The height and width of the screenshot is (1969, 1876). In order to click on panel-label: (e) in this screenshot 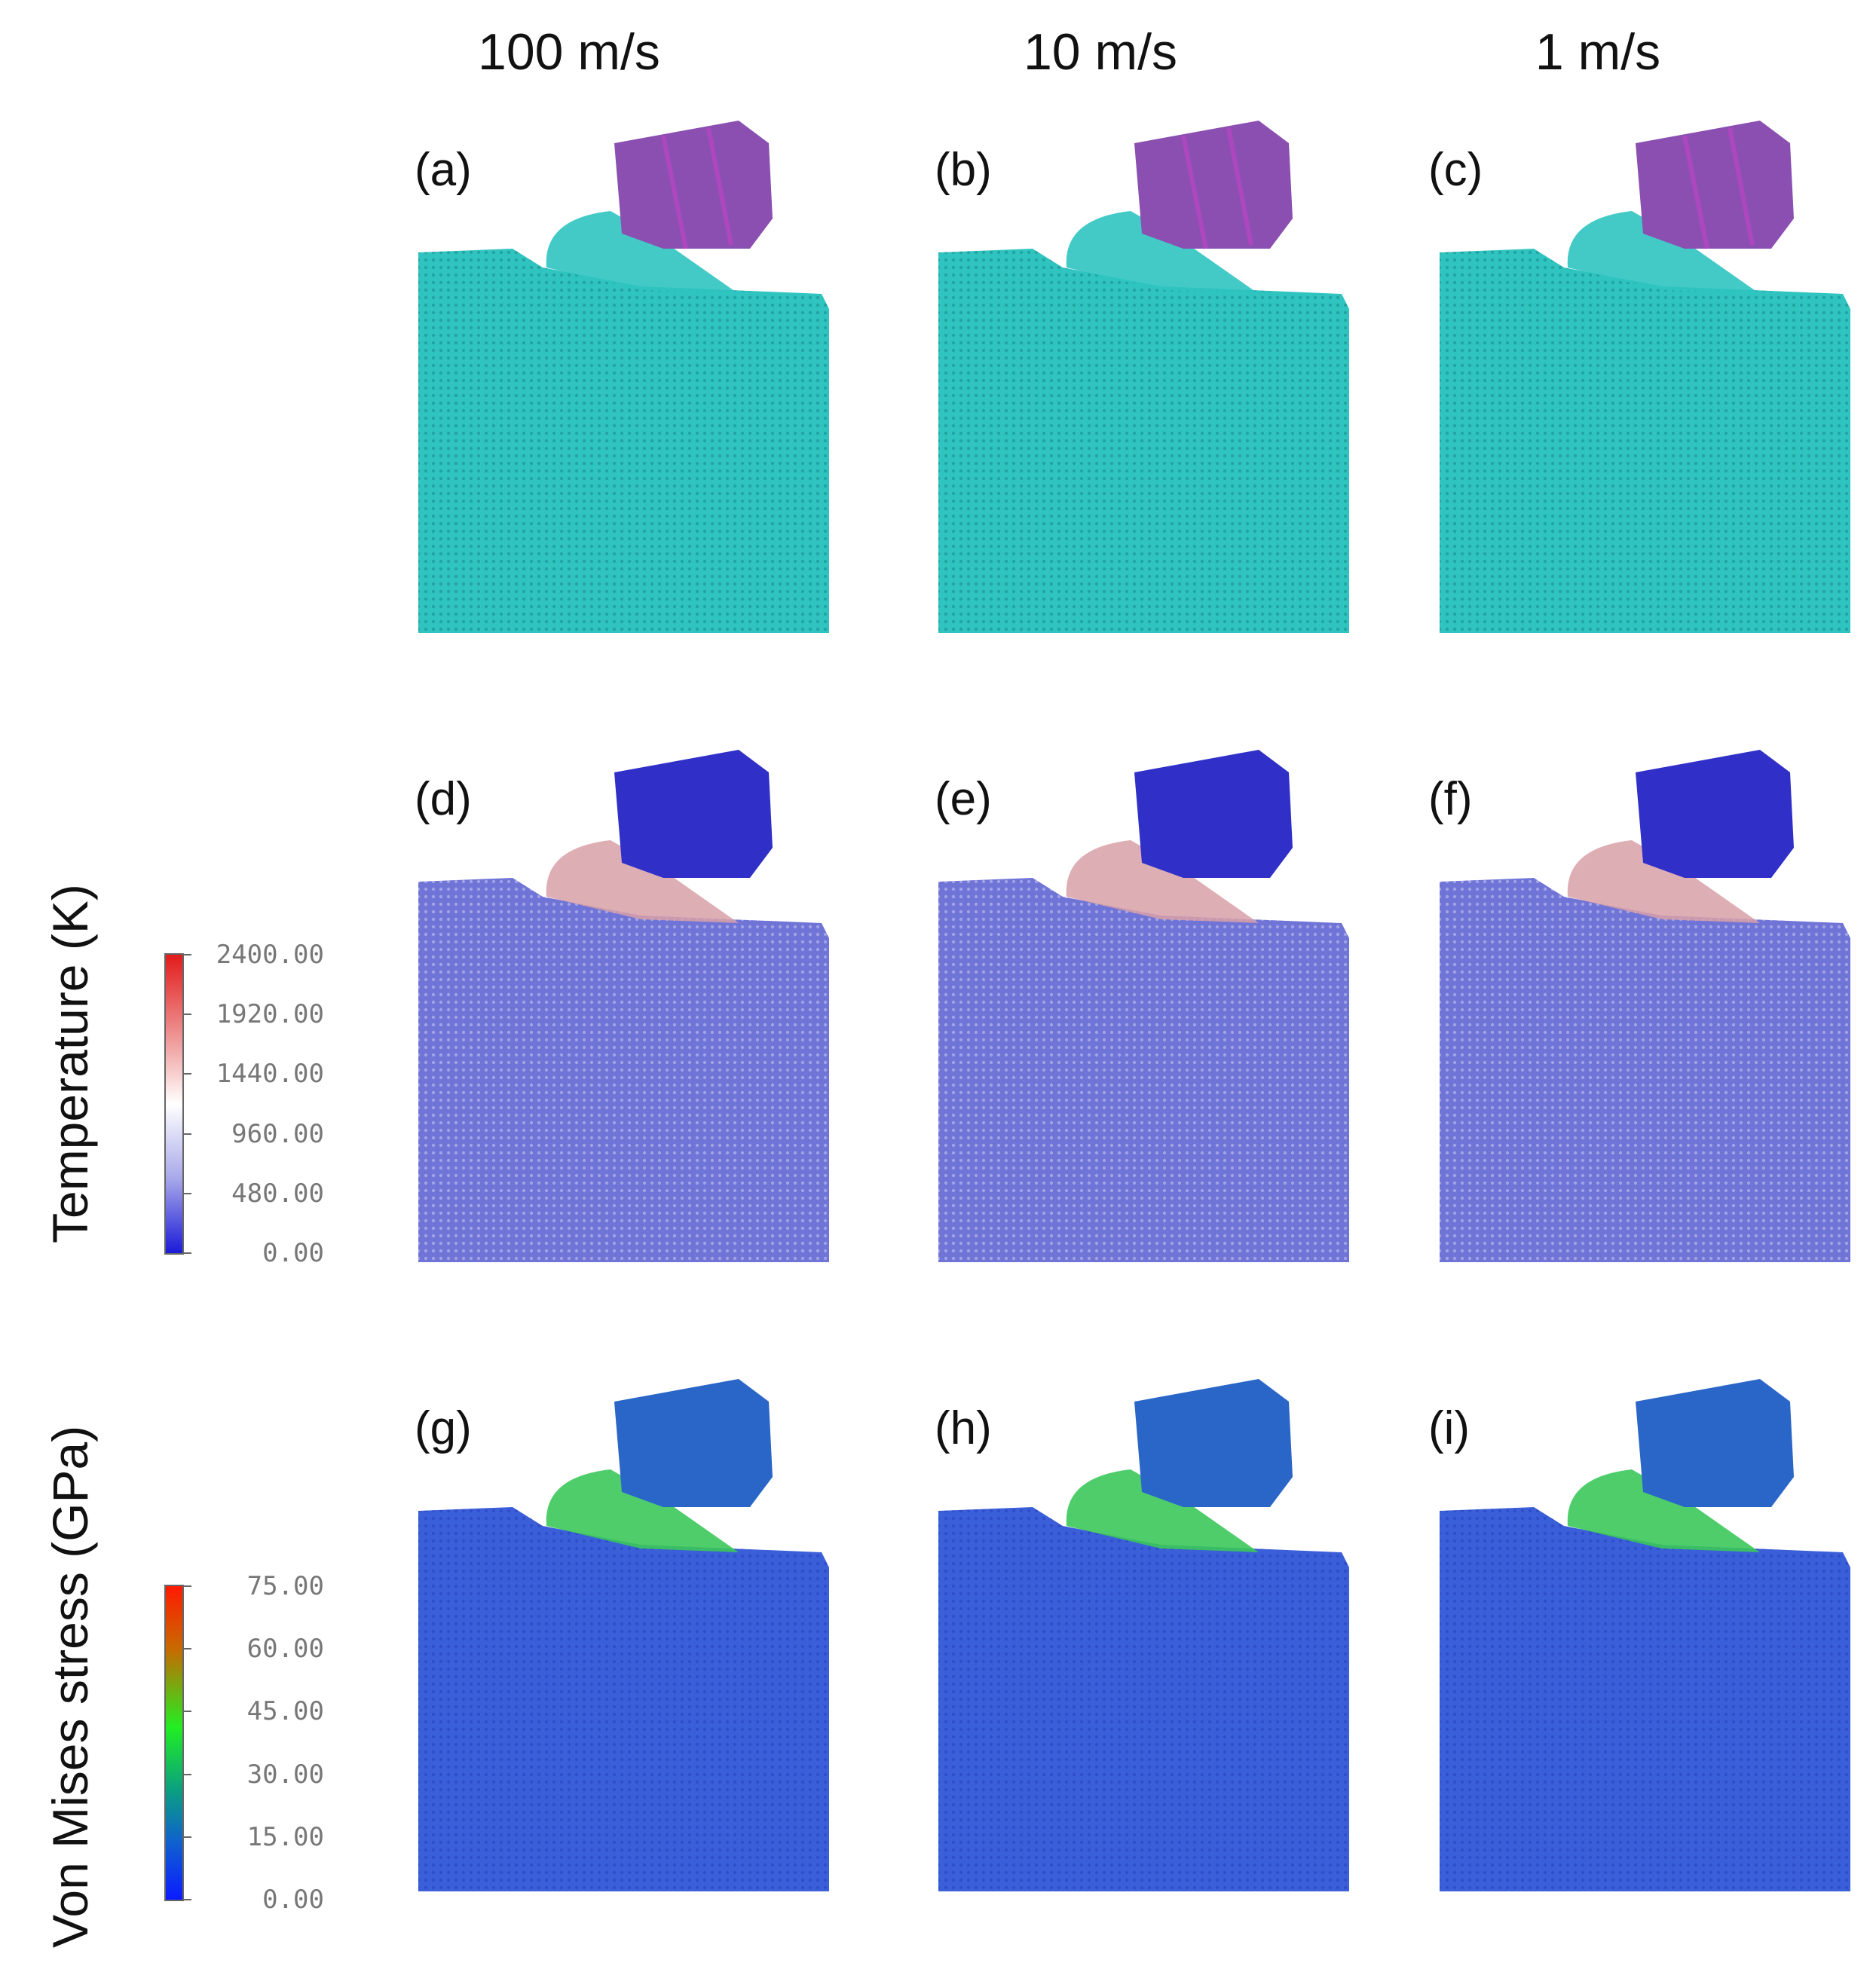, I will do `click(963, 799)`.